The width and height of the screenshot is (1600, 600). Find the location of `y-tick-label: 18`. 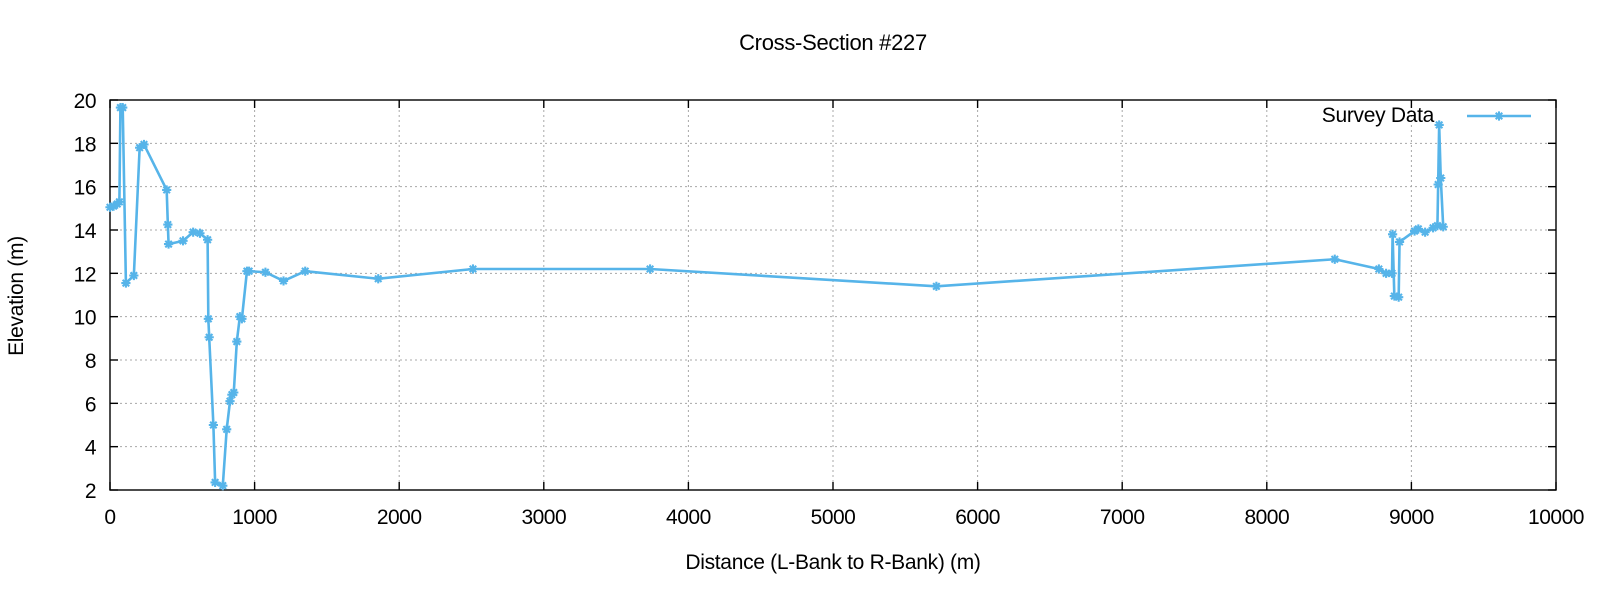

y-tick-label: 18 is located at coordinates (85, 144).